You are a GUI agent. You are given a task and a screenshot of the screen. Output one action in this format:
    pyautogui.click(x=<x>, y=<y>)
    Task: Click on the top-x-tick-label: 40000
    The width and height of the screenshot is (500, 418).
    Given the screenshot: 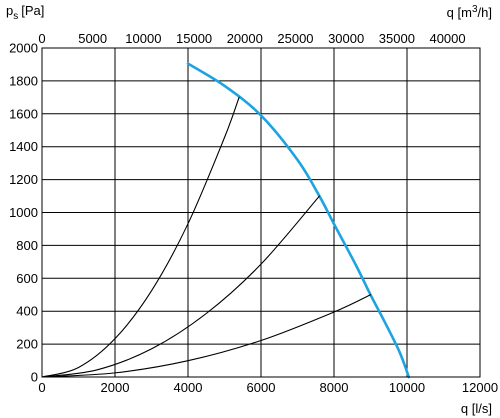 What is the action you would take?
    pyautogui.click(x=447, y=38)
    